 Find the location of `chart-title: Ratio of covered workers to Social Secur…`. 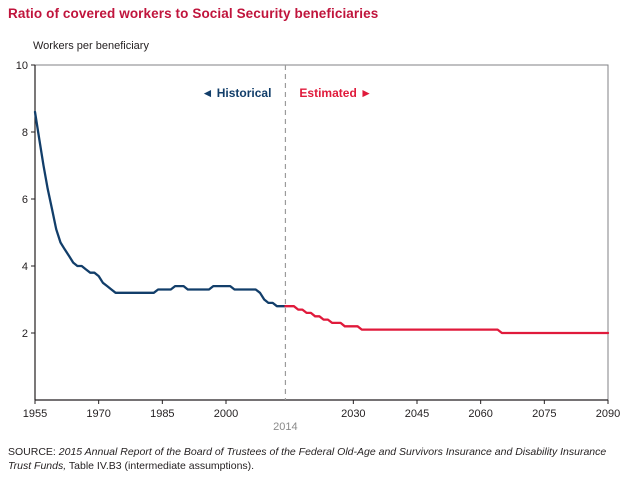

chart-title: Ratio of covered workers to Social Secur… is located at coordinates (193, 13).